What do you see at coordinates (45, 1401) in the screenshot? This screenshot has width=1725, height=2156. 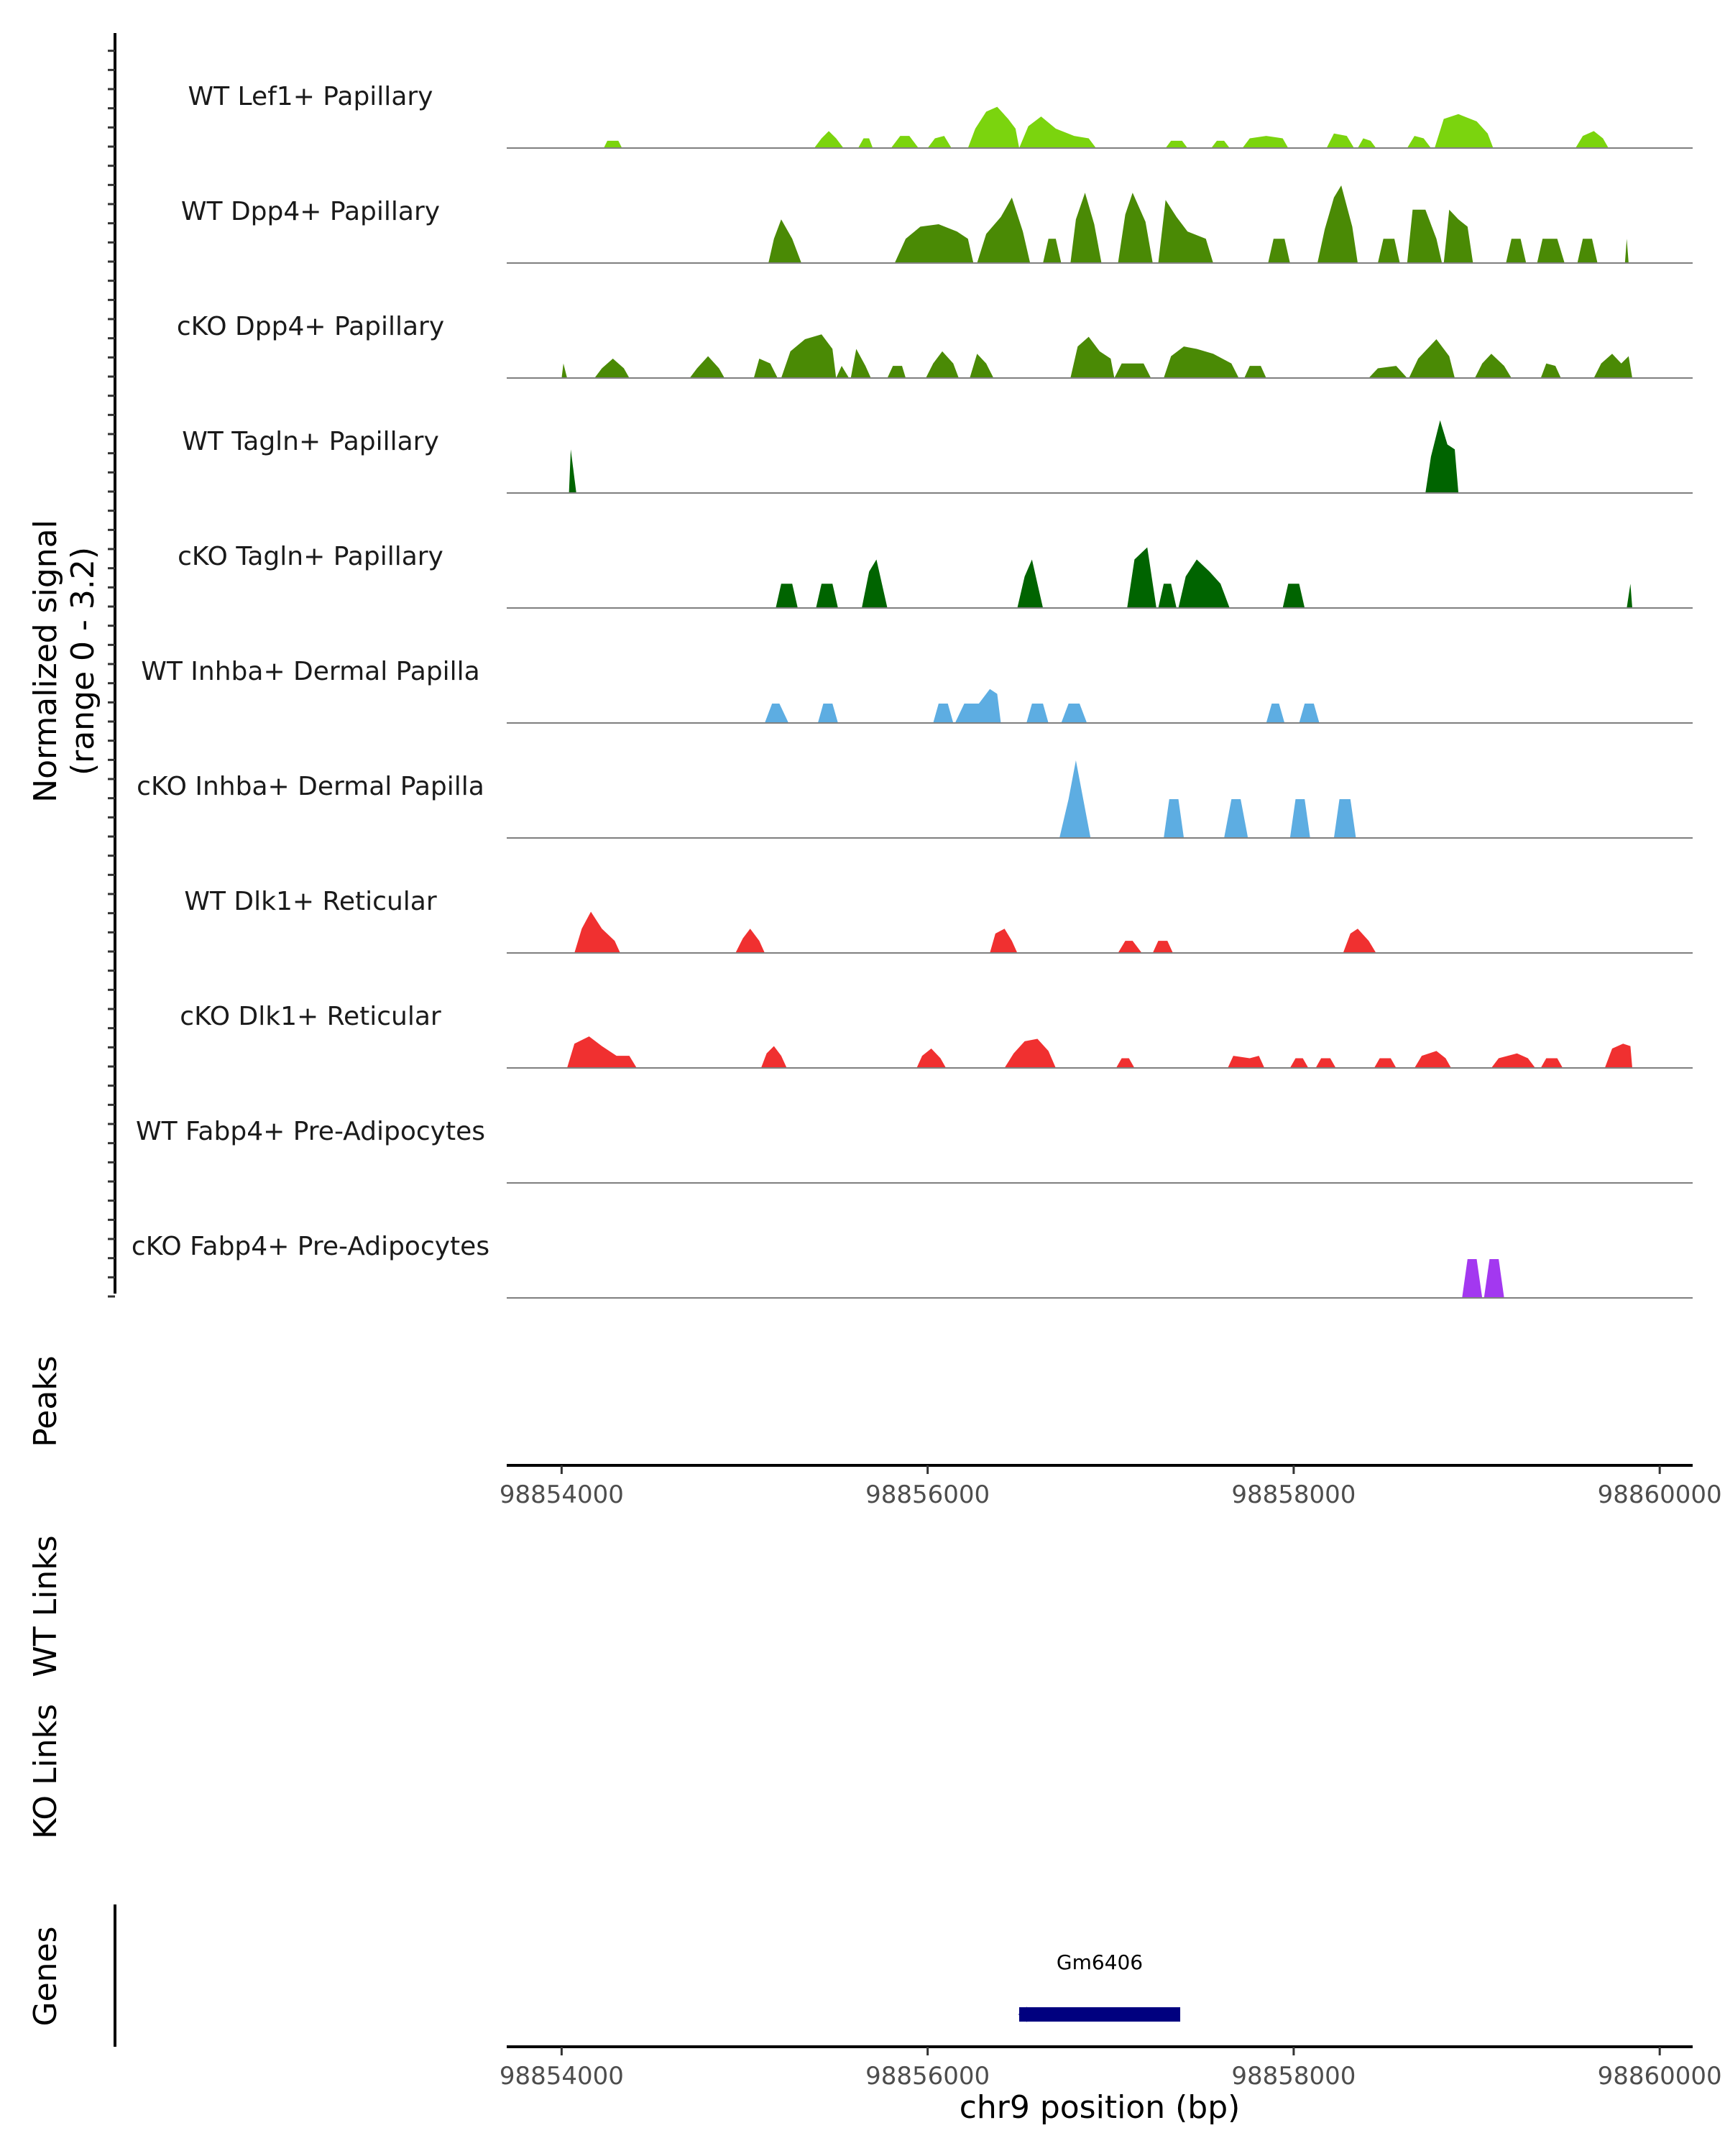 I see `peaks-label: Peaks` at bounding box center [45, 1401].